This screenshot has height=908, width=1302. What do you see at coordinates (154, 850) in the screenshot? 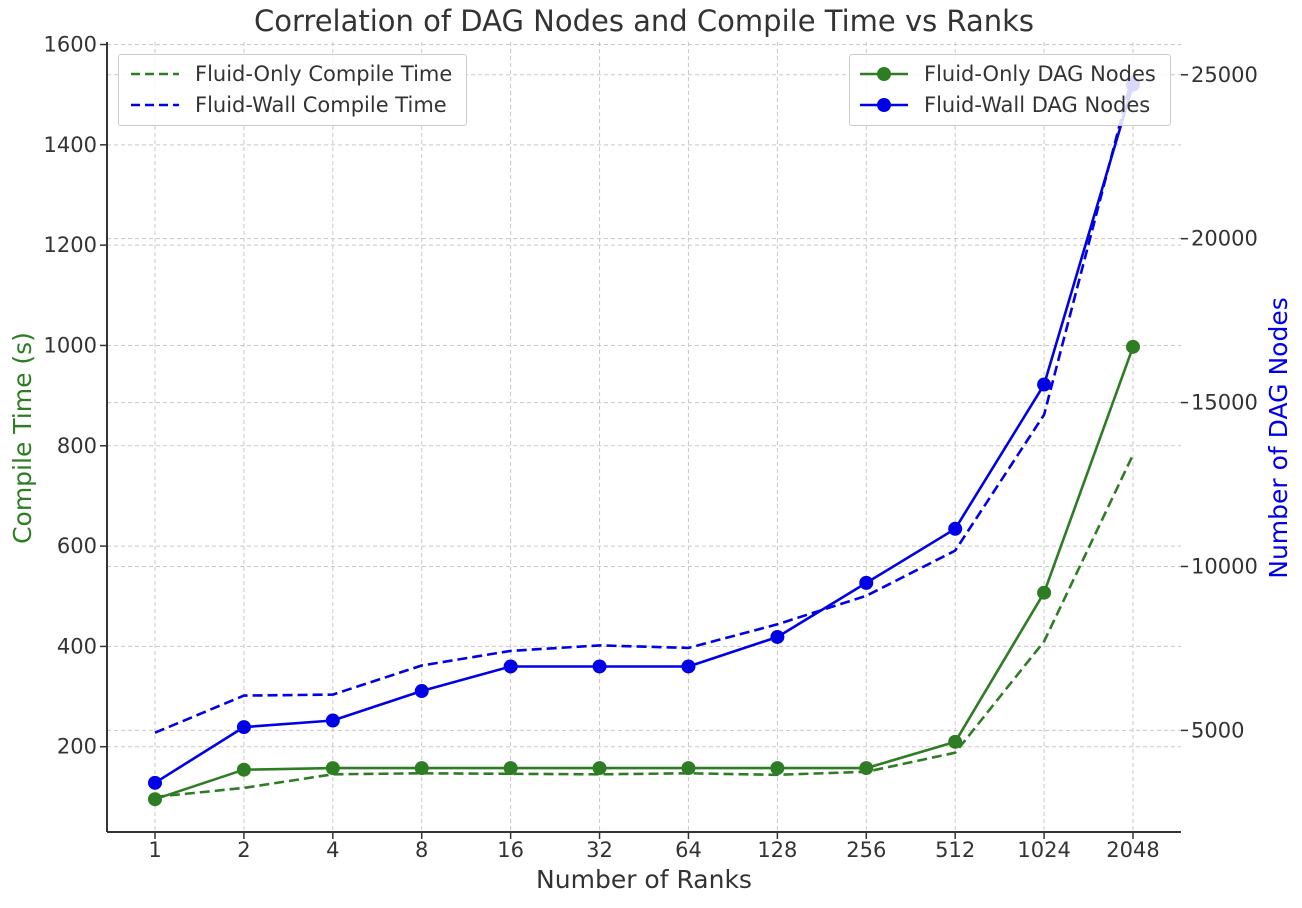
I see `x-tick-label: 1` at bounding box center [154, 850].